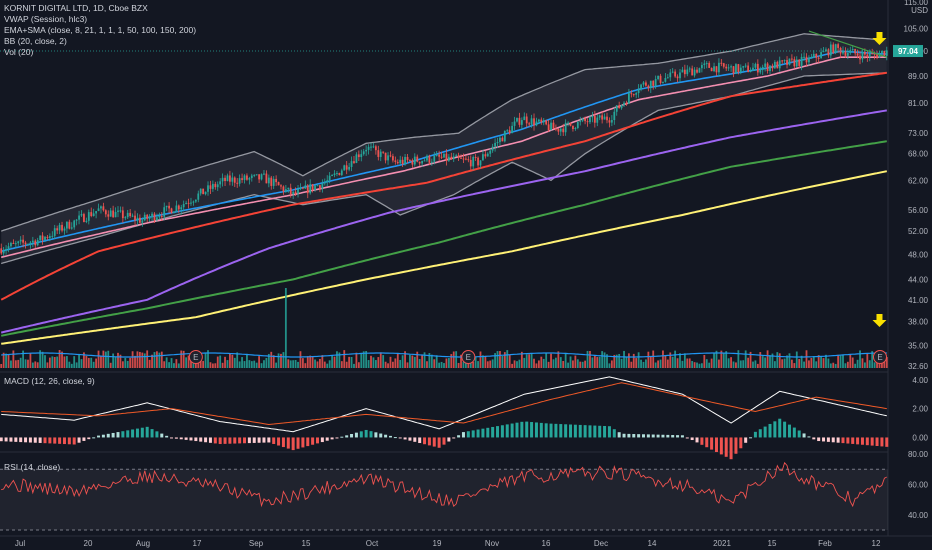  Describe the element at coordinates (444, 355) in the screenshot. I see `volume-ma-line` at that location.